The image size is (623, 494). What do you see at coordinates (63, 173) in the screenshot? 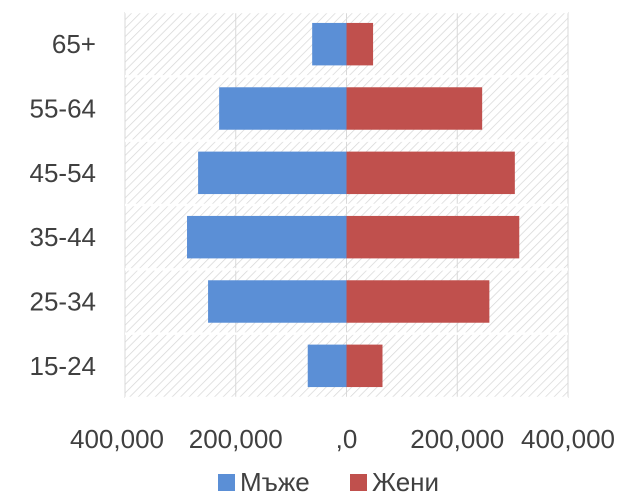
I see `category-label: 45-54` at bounding box center [63, 173].